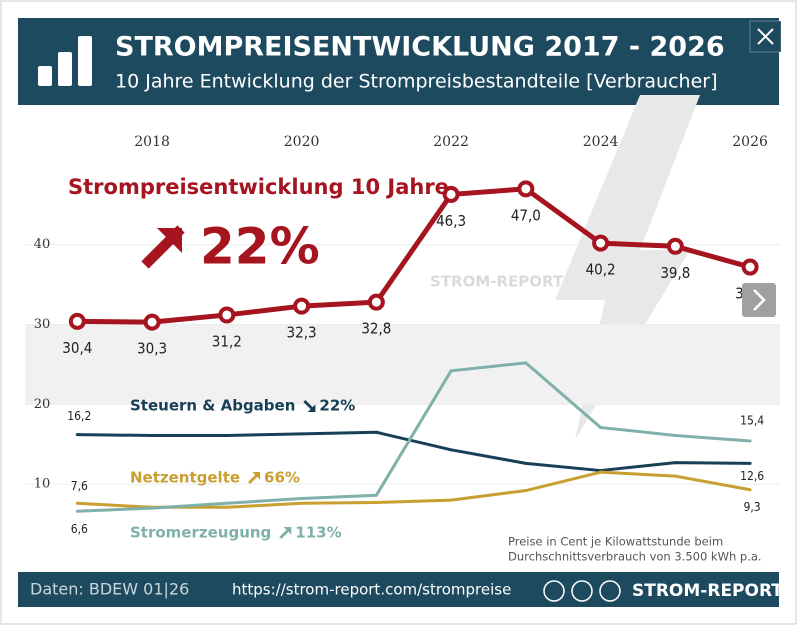  What do you see at coordinates (750, 142) in the screenshot?
I see `x-tick-label: 2026` at bounding box center [750, 142].